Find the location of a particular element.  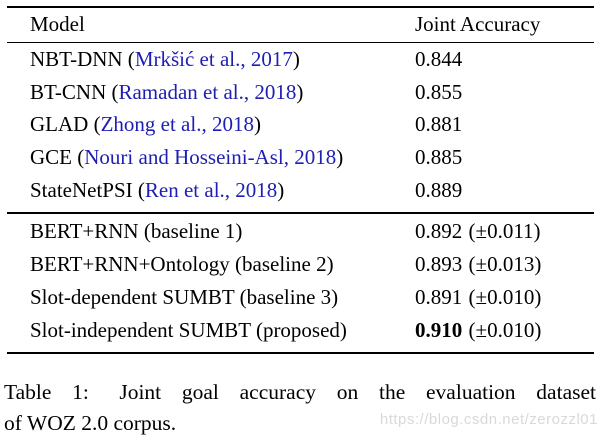

accuracy-cell: 0.892 (±0.011) is located at coordinates (504, 231).